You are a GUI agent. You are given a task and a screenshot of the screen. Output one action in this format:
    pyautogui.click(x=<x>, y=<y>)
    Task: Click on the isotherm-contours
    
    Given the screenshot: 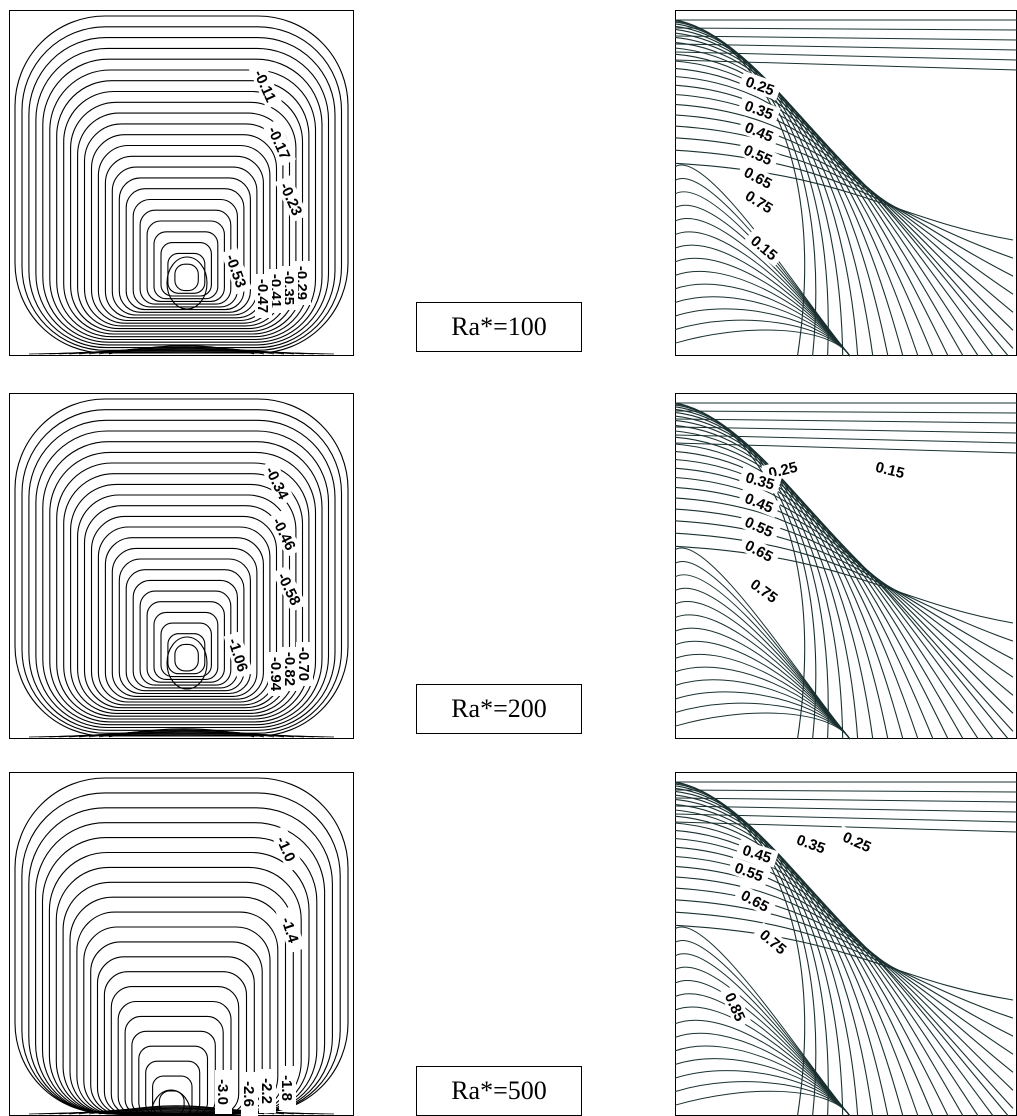 What is the action you would take?
    pyautogui.click(x=845, y=571)
    